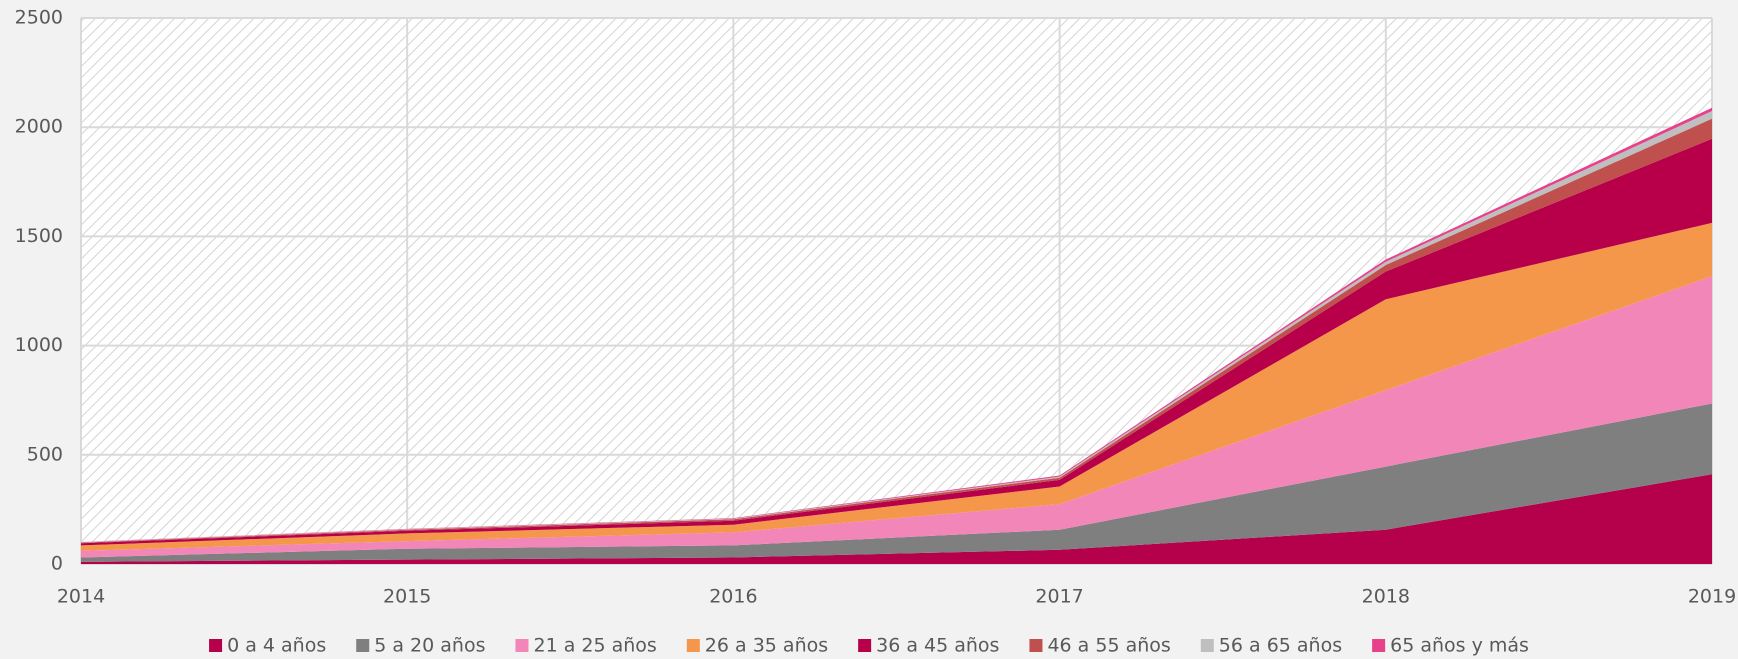 The width and height of the screenshot is (1738, 659). I want to click on legend-item: 5 a 20 años, so click(420, 646).